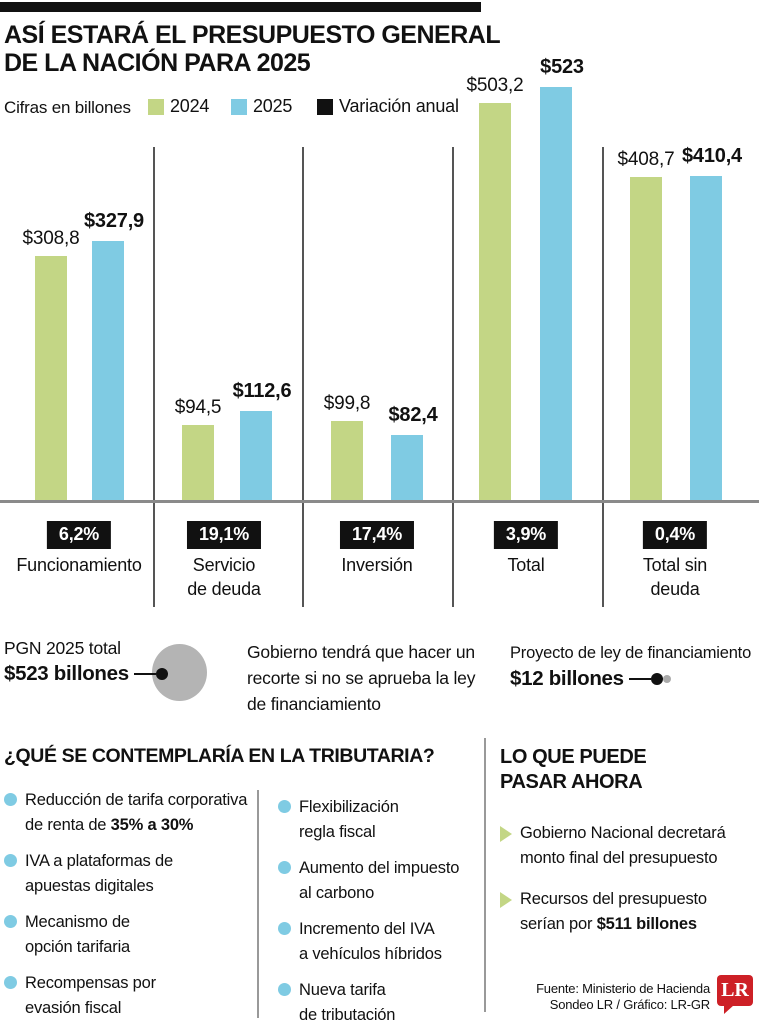 The image size is (759, 1024). Describe the element at coordinates (239, 106) in the screenshot. I see `legend-swatch-2025` at that location.